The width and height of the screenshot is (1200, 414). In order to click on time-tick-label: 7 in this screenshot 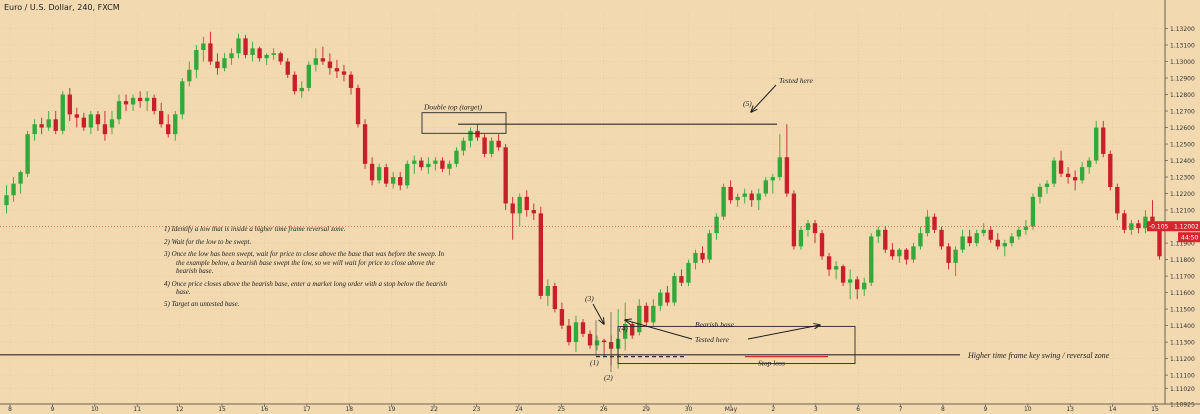, I will do `click(901, 409)`.